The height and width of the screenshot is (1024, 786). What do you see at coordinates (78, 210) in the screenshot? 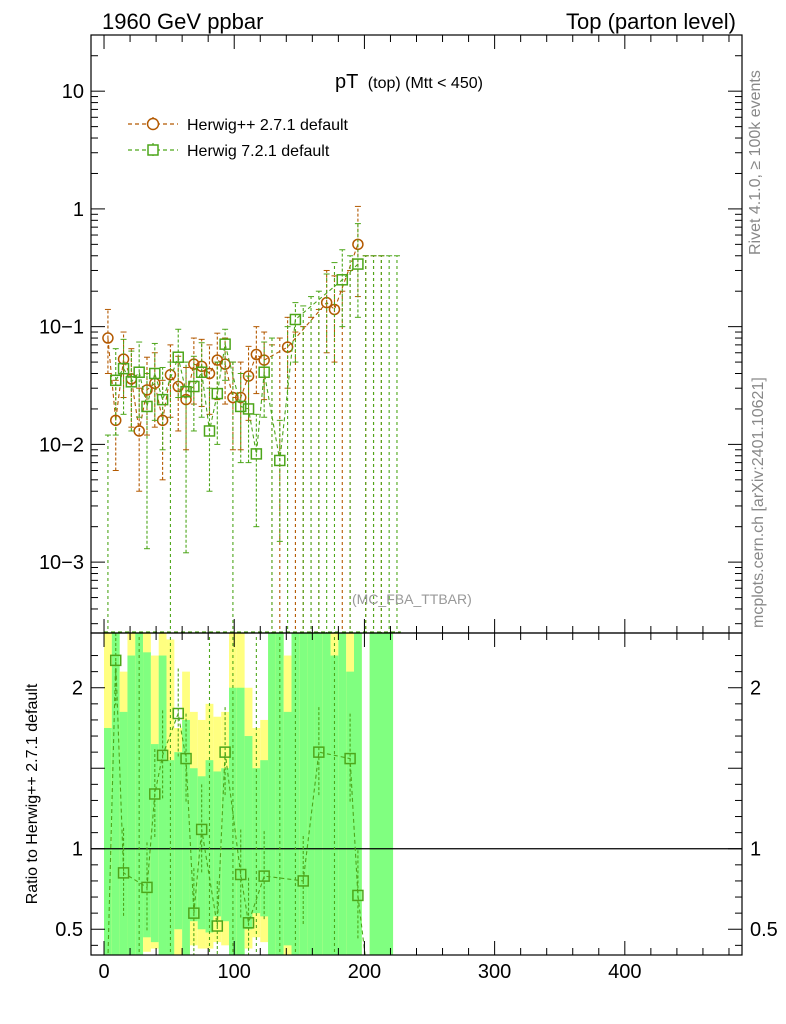
I see `main-ytick-label: 1` at bounding box center [78, 210].